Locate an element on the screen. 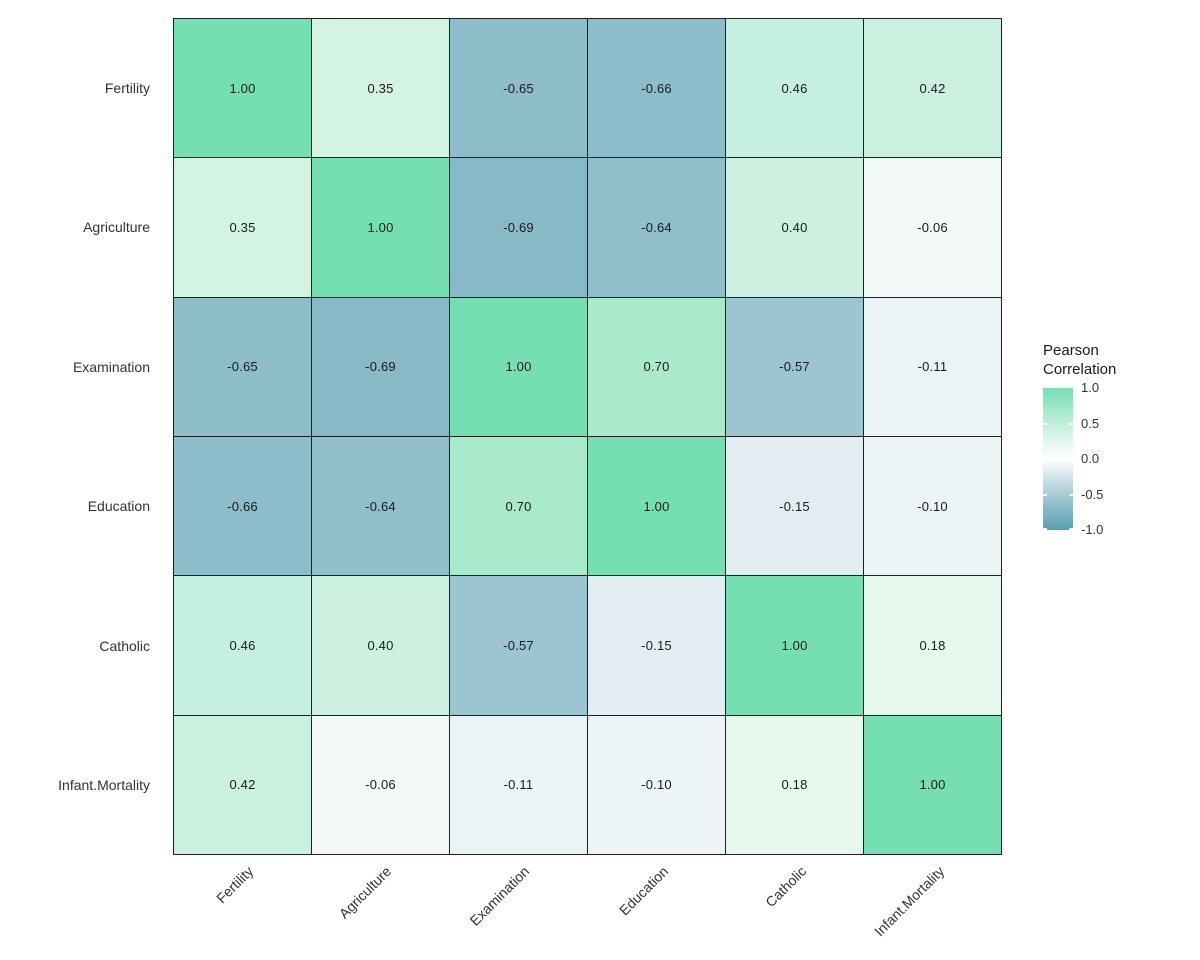 The height and width of the screenshot is (960, 1200). legend-tick-label: -1.0 is located at coordinates (1092, 529).